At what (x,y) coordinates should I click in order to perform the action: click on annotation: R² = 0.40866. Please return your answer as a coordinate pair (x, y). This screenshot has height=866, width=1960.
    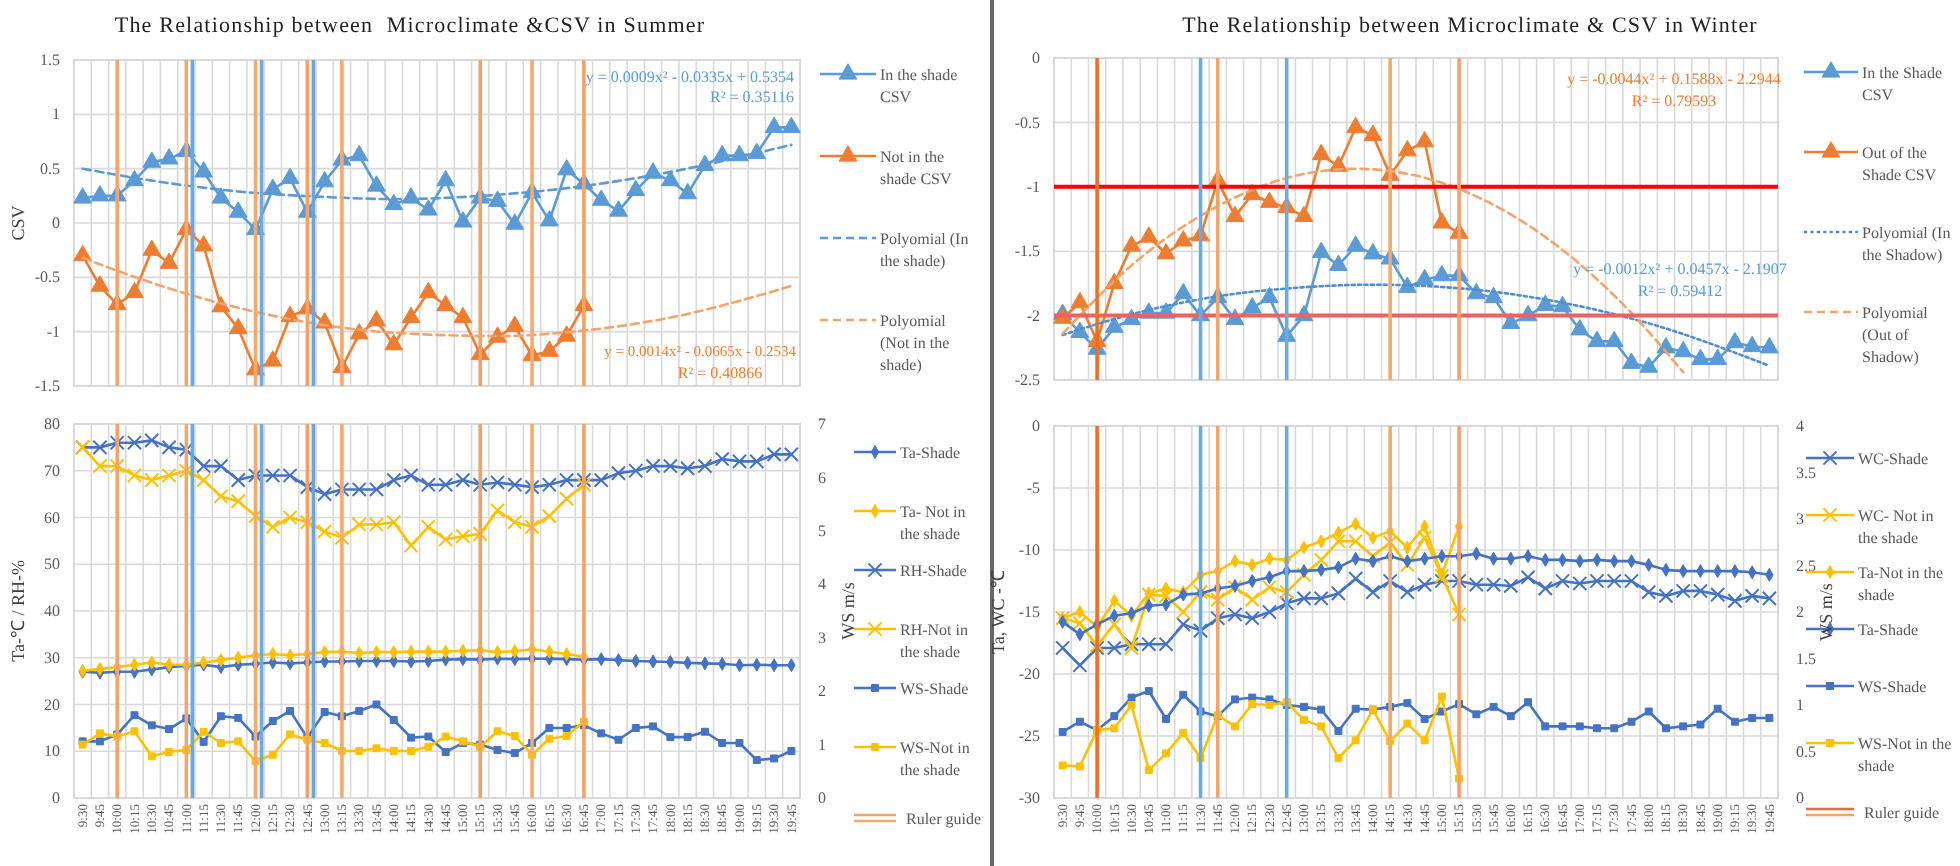
    Looking at the image, I should click on (720, 373).